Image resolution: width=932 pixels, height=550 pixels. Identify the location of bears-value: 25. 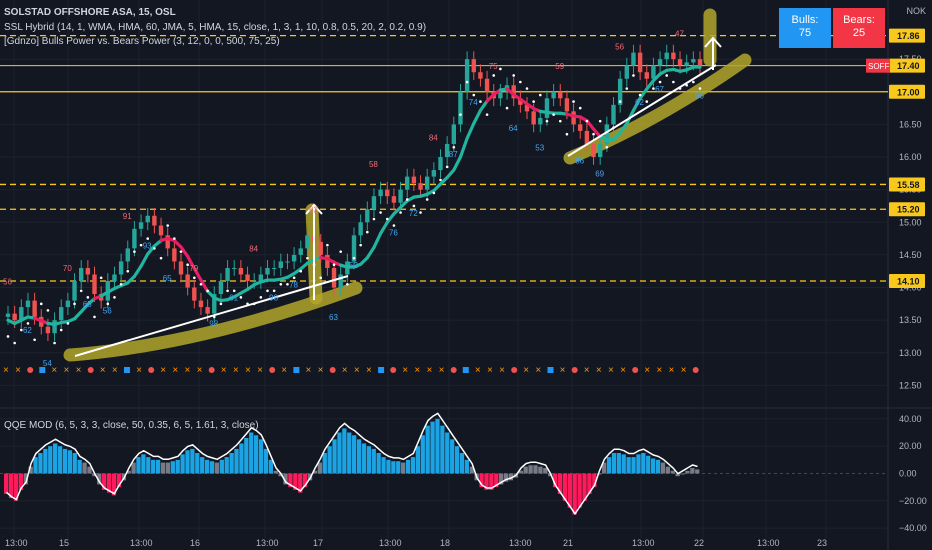
(859, 33).